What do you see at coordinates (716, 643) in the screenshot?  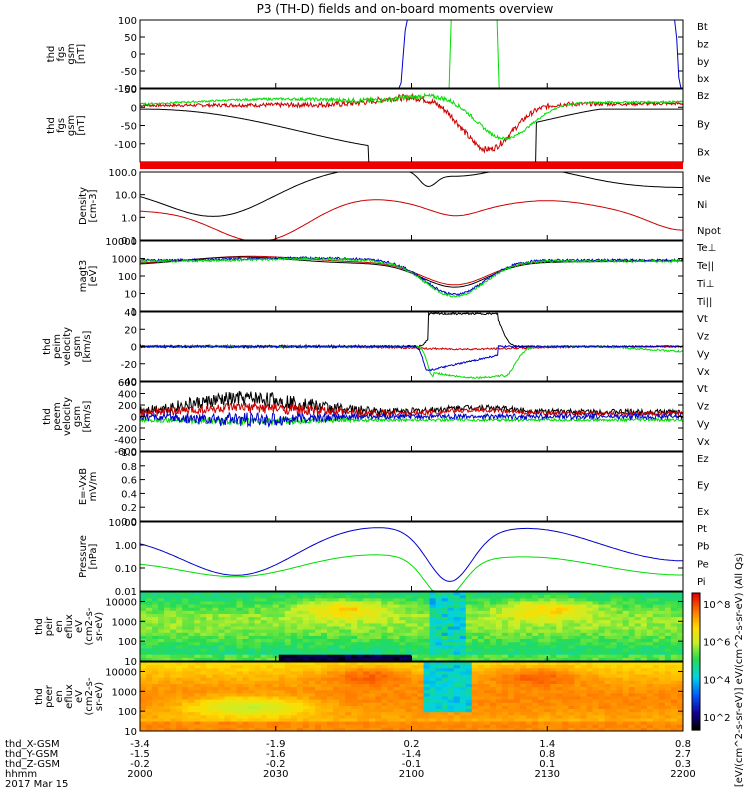 I see `colorbar-tick-label: 10^6` at bounding box center [716, 643].